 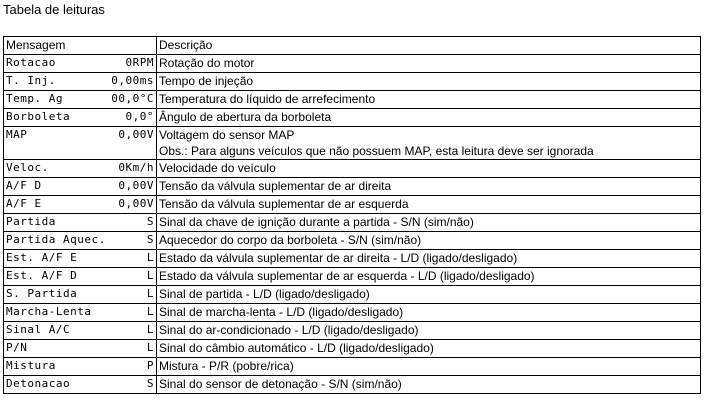 I want to click on description-cell: Rotação do motor, so click(x=428, y=63).